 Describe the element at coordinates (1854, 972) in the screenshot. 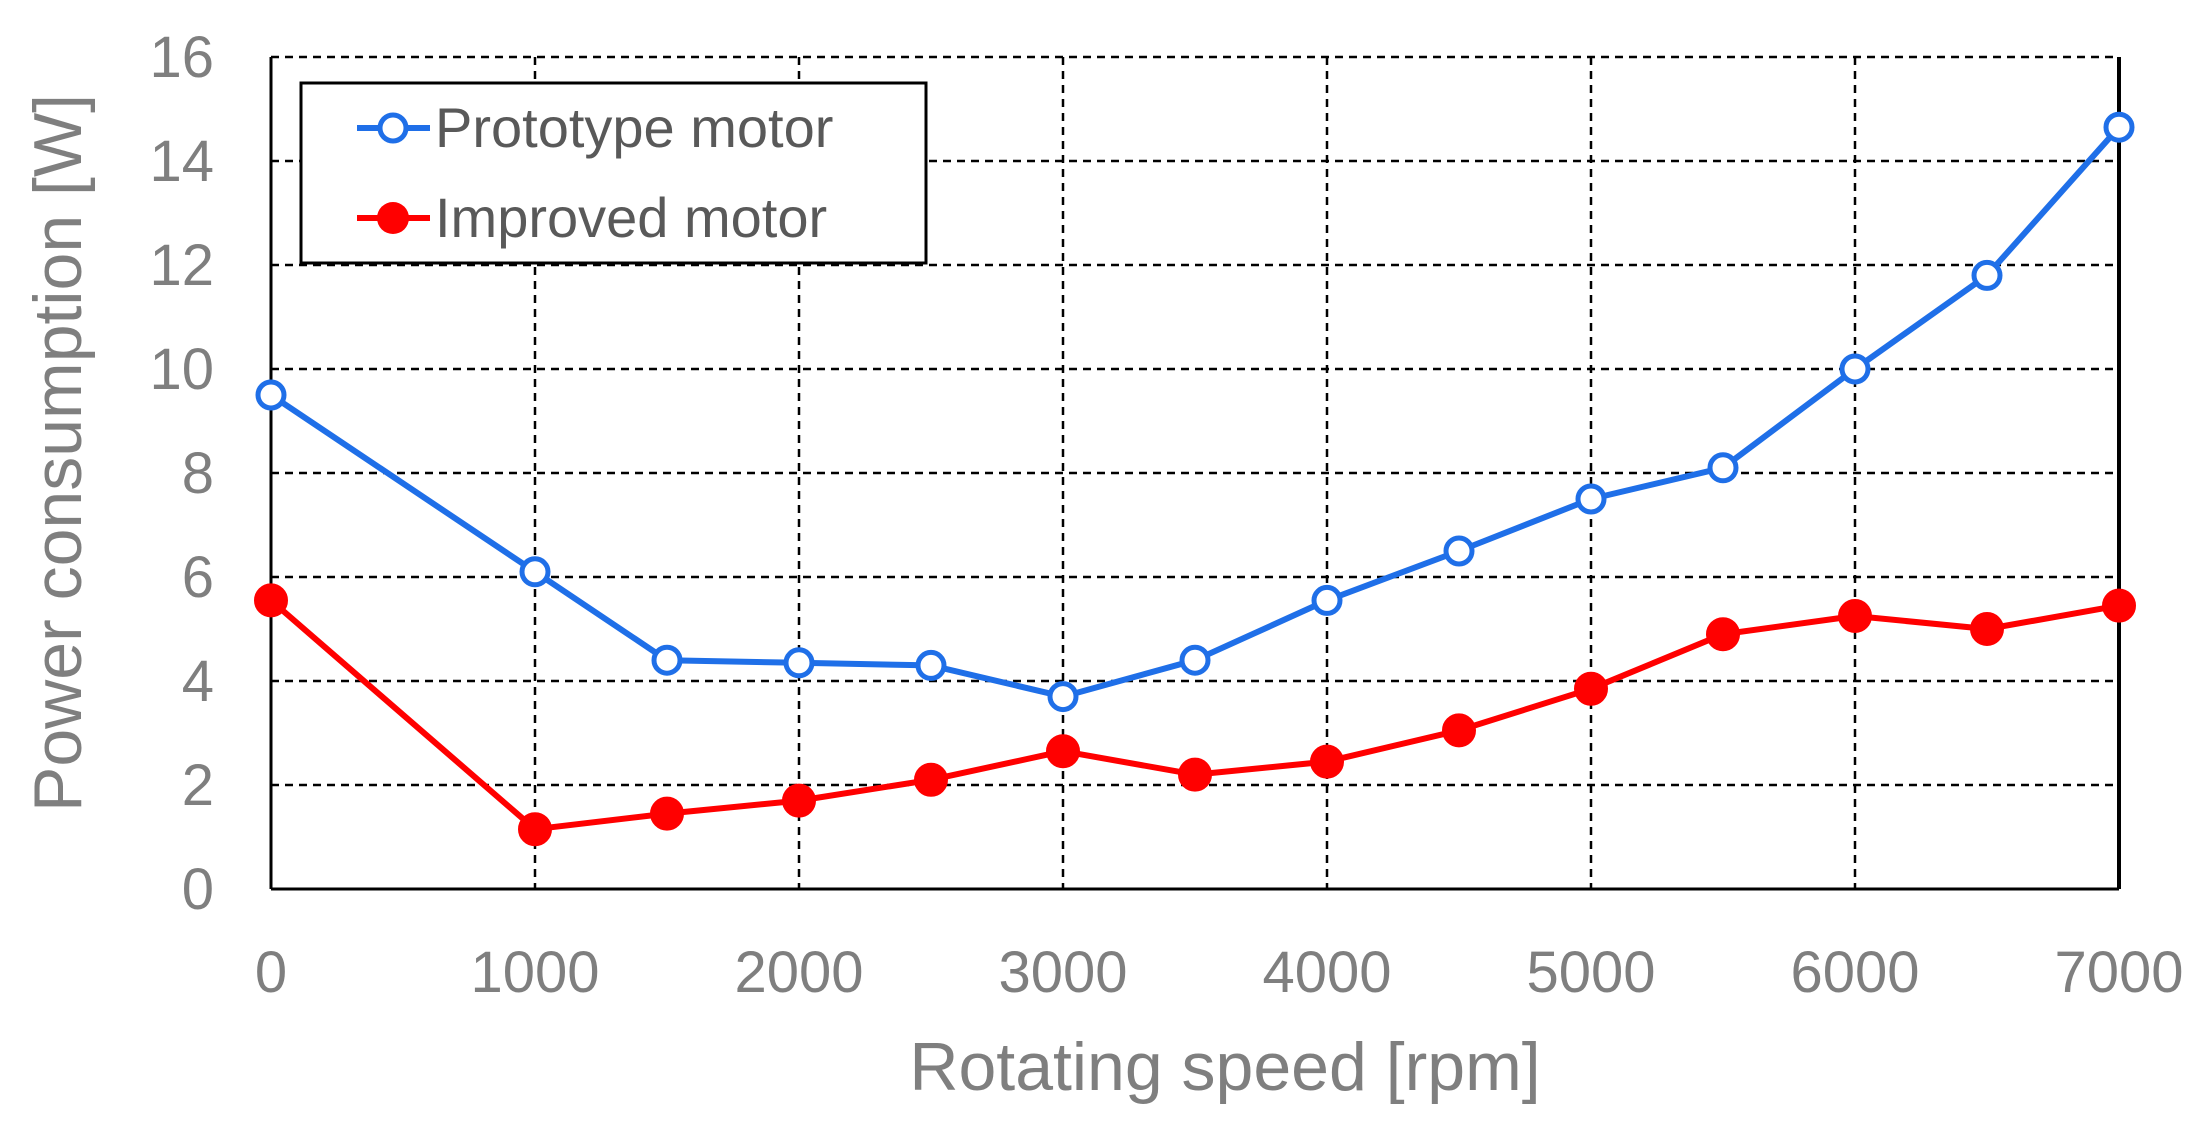

I see `x-tick-label: 6000` at that location.